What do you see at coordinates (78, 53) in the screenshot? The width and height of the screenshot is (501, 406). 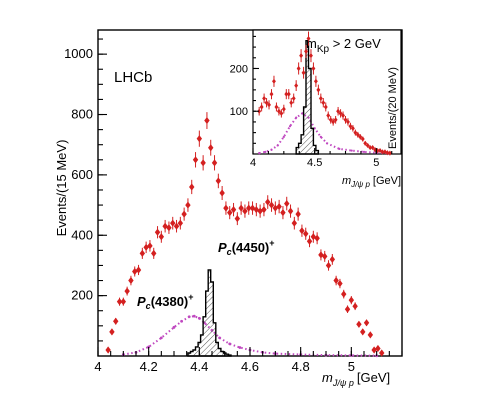 I see `y-tick-label: 1000` at bounding box center [78, 53].